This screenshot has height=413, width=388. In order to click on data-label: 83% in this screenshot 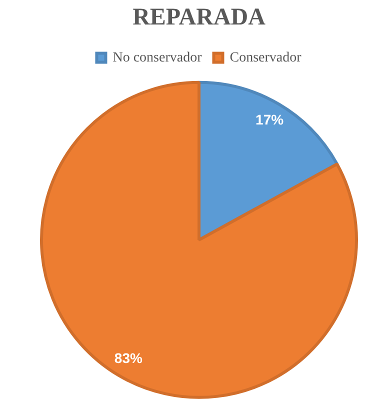, I will do `click(129, 358)`.